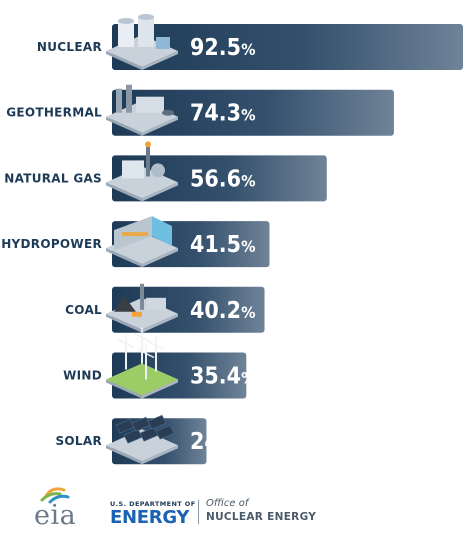 The height and width of the screenshot is (543, 473). What do you see at coordinates (261, 517) in the screenshot?
I see `office-name-label: NUCLEAR ENERGY` at bounding box center [261, 517].